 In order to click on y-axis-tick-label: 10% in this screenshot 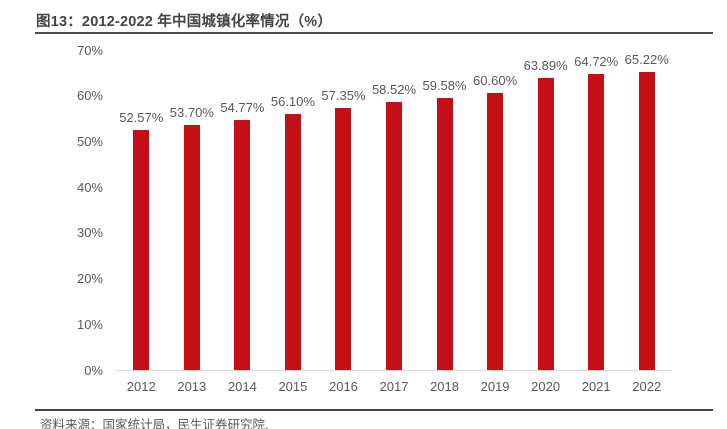, I will do `click(89, 324)`.